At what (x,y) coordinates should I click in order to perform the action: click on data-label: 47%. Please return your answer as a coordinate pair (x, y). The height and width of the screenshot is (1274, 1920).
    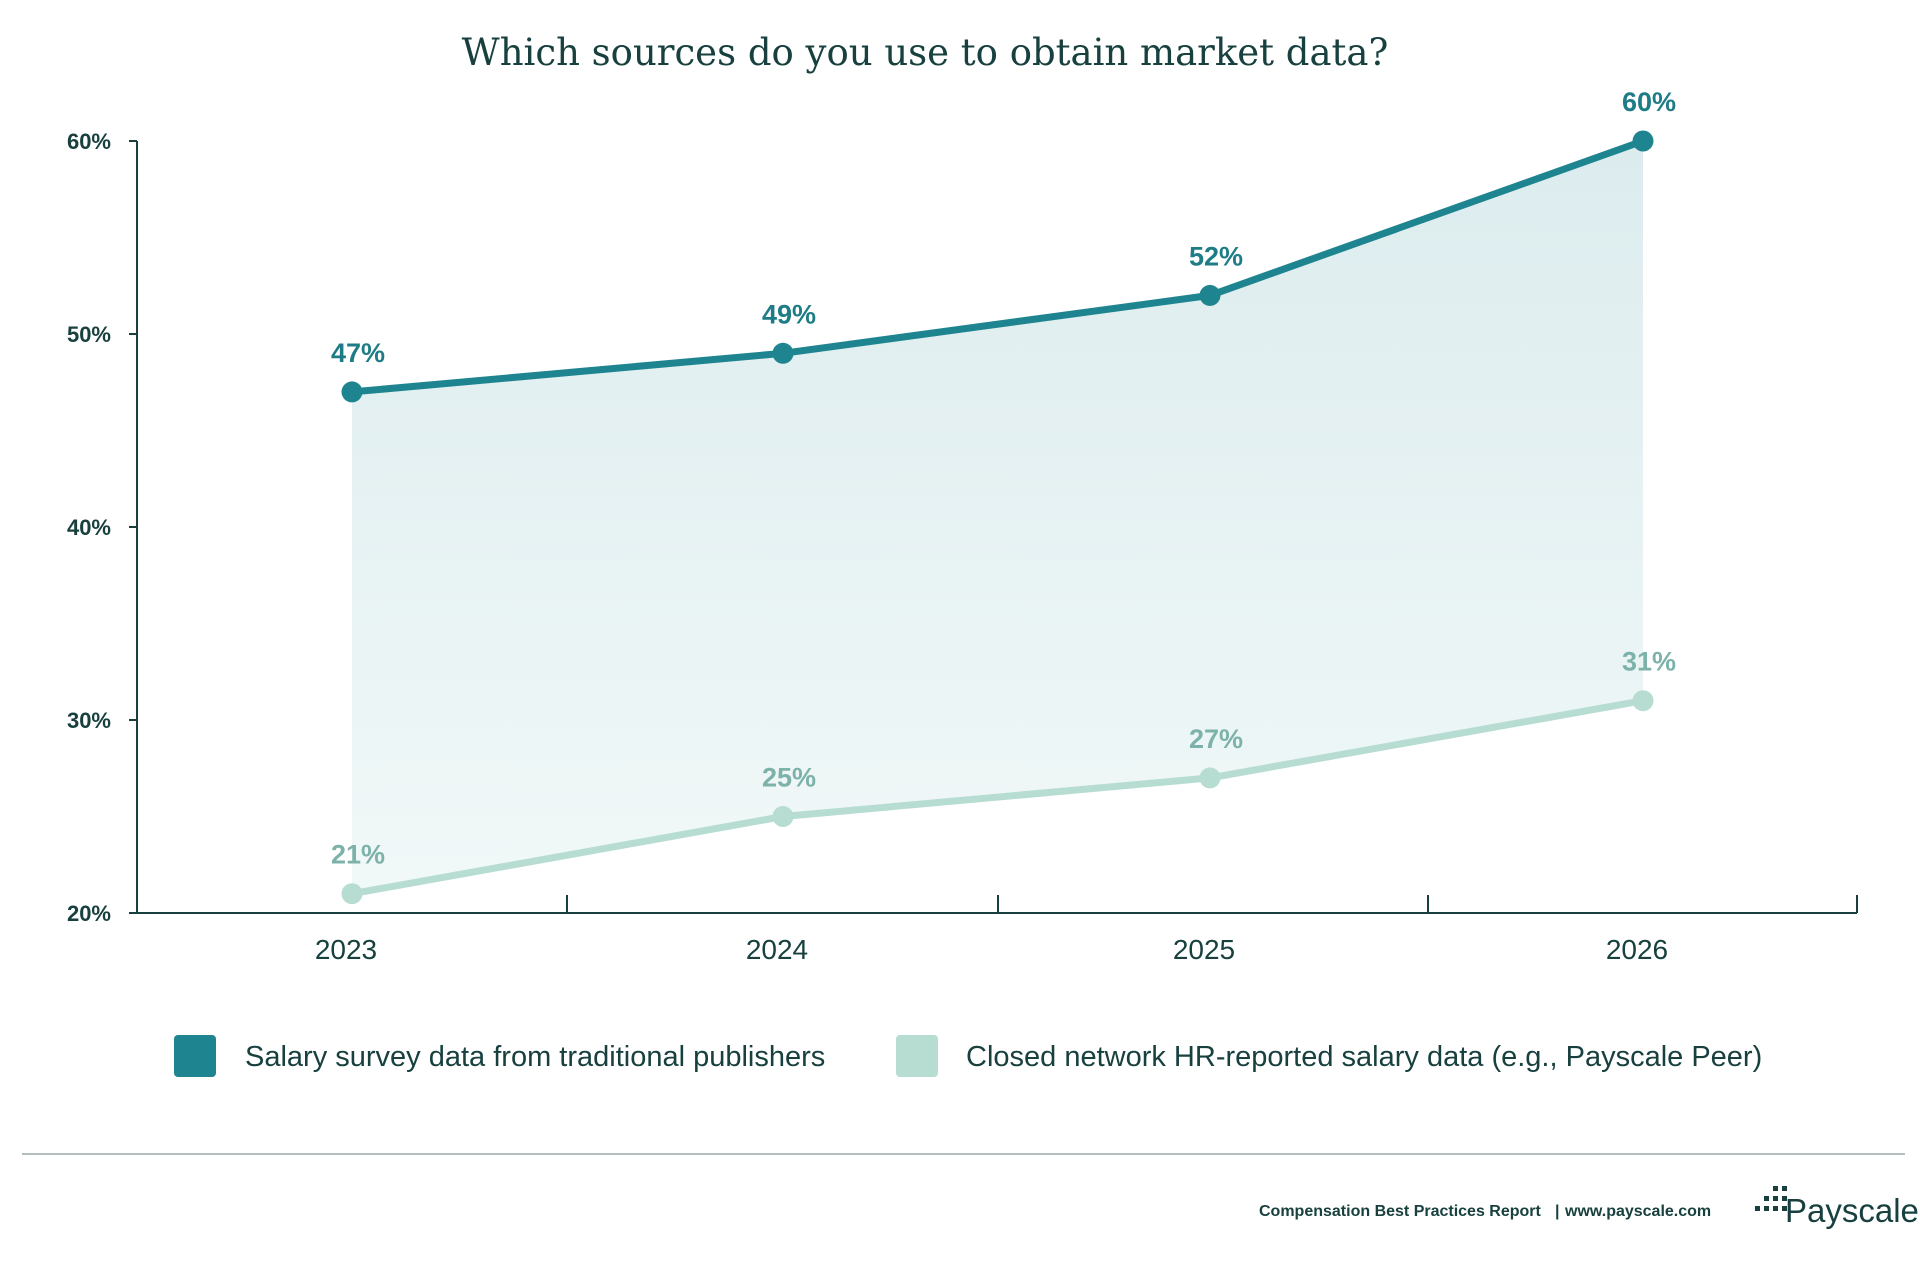
    Looking at the image, I should click on (358, 353).